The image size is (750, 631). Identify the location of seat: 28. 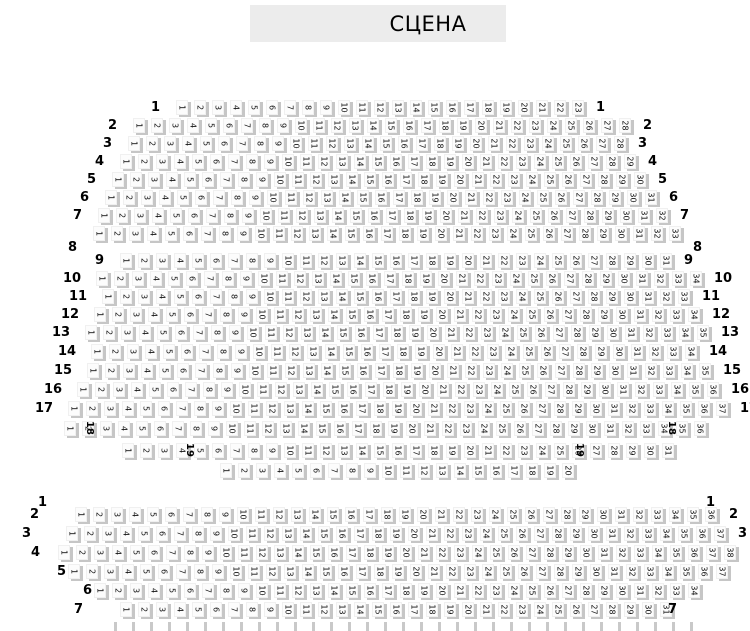
(612, 609).